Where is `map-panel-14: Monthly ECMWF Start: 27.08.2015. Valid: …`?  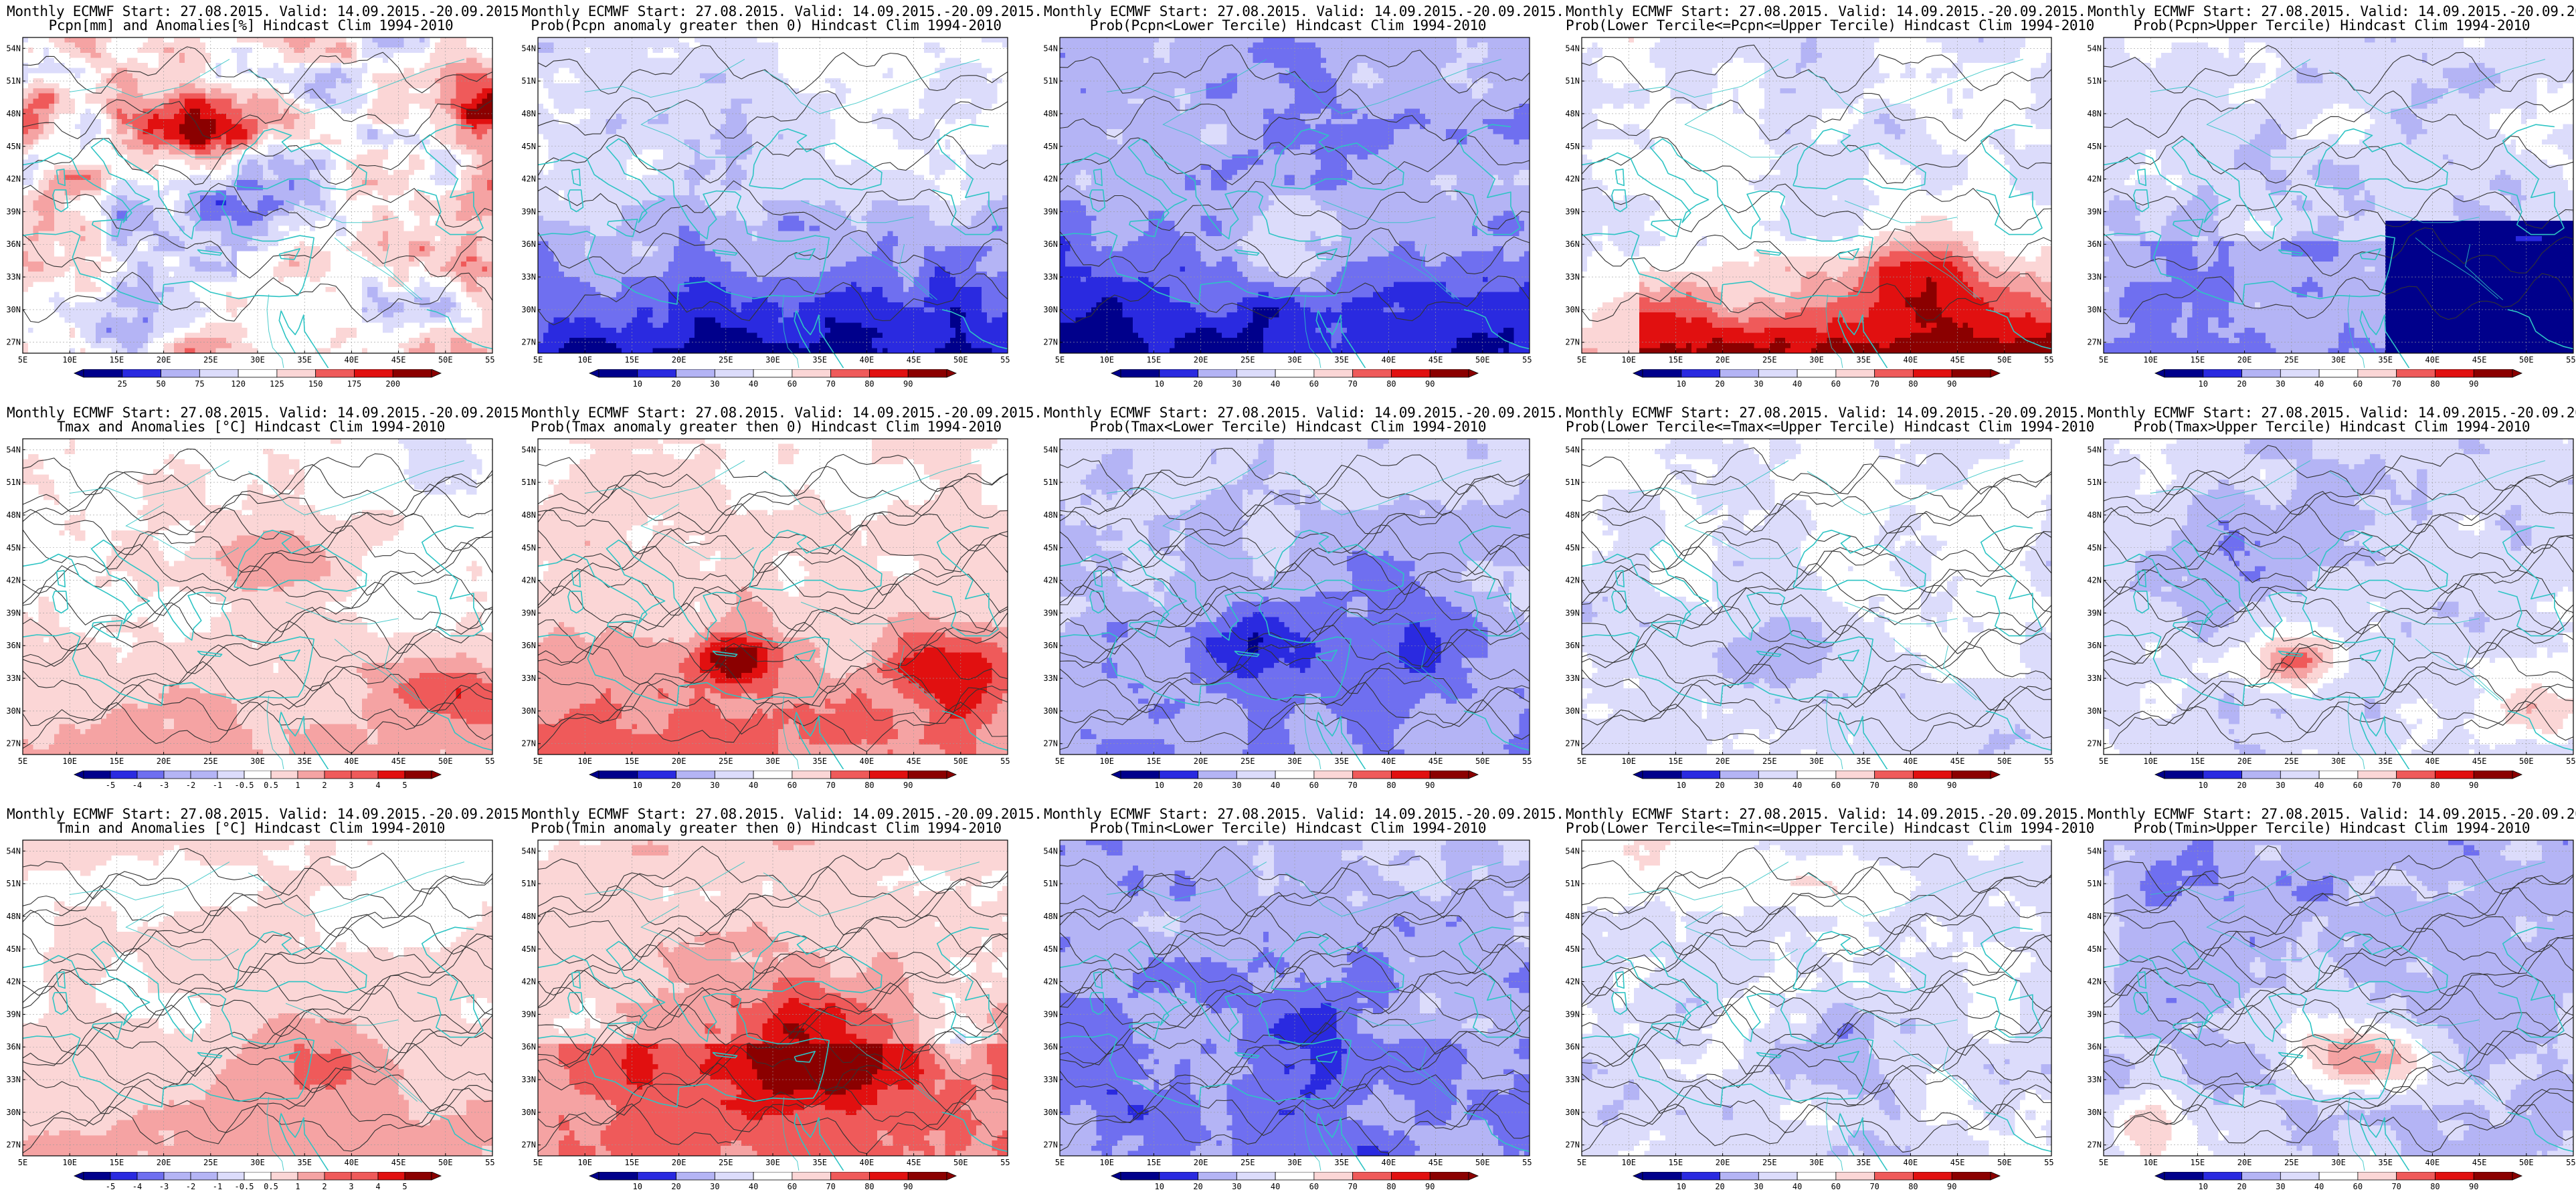 map-panel-14: Monthly ECMWF Start: 27.08.2015. Valid: … is located at coordinates (1810, 1003).